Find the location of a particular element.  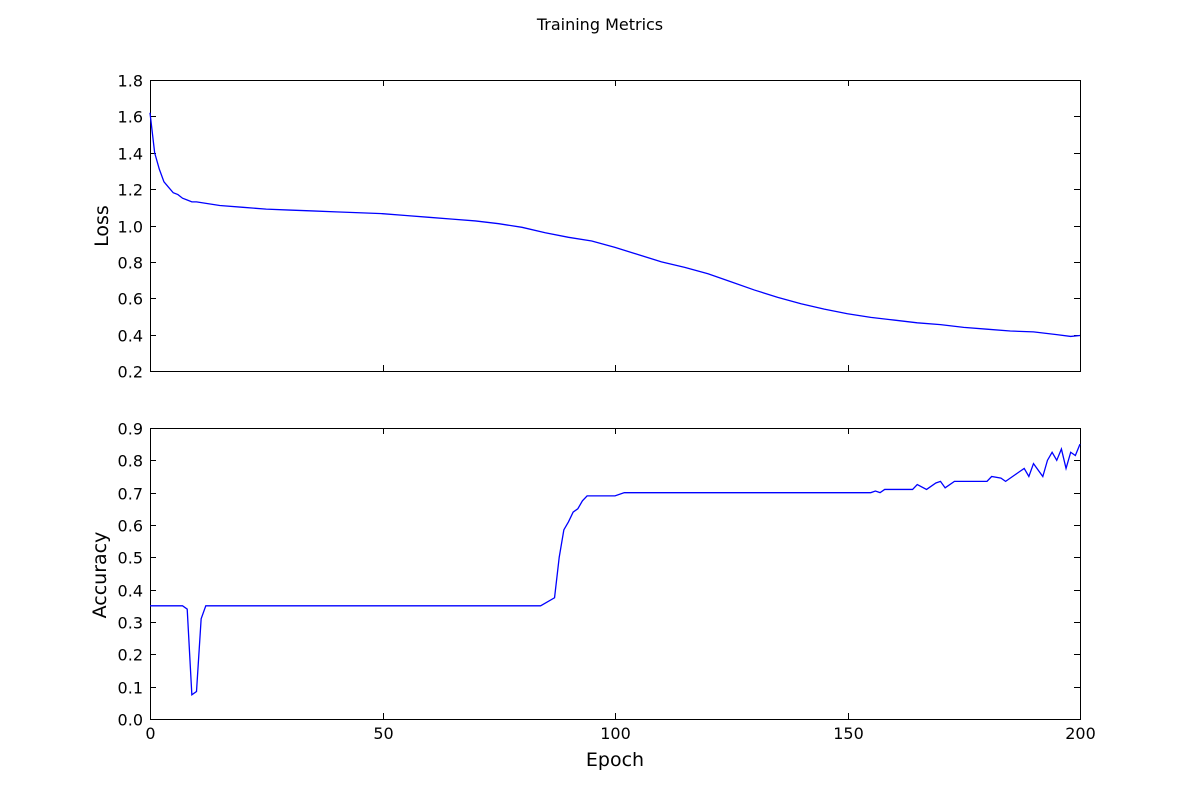

accuracy-y-axis-label: Accuracy is located at coordinates (100, 575).